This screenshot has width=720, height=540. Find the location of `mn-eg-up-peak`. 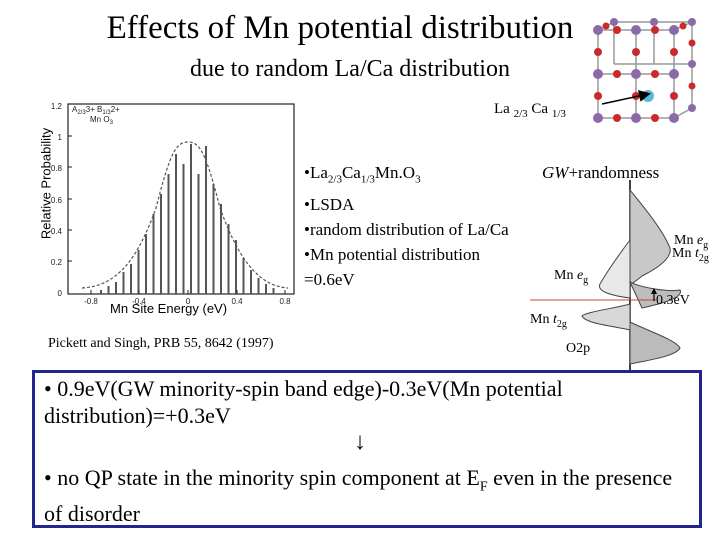

mn-eg-up-peak is located at coordinates (650, 238).